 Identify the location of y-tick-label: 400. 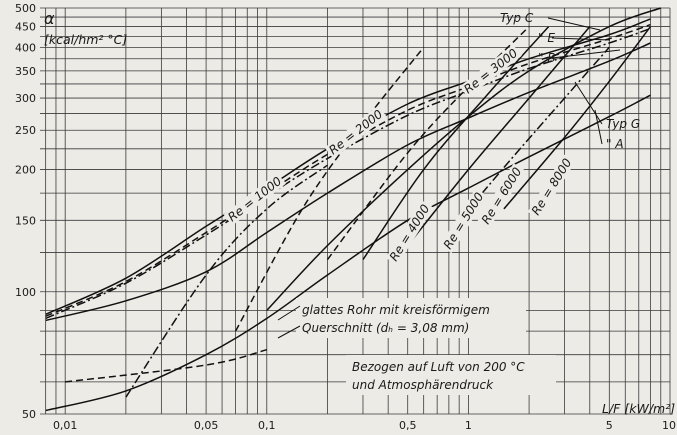
(25, 47).